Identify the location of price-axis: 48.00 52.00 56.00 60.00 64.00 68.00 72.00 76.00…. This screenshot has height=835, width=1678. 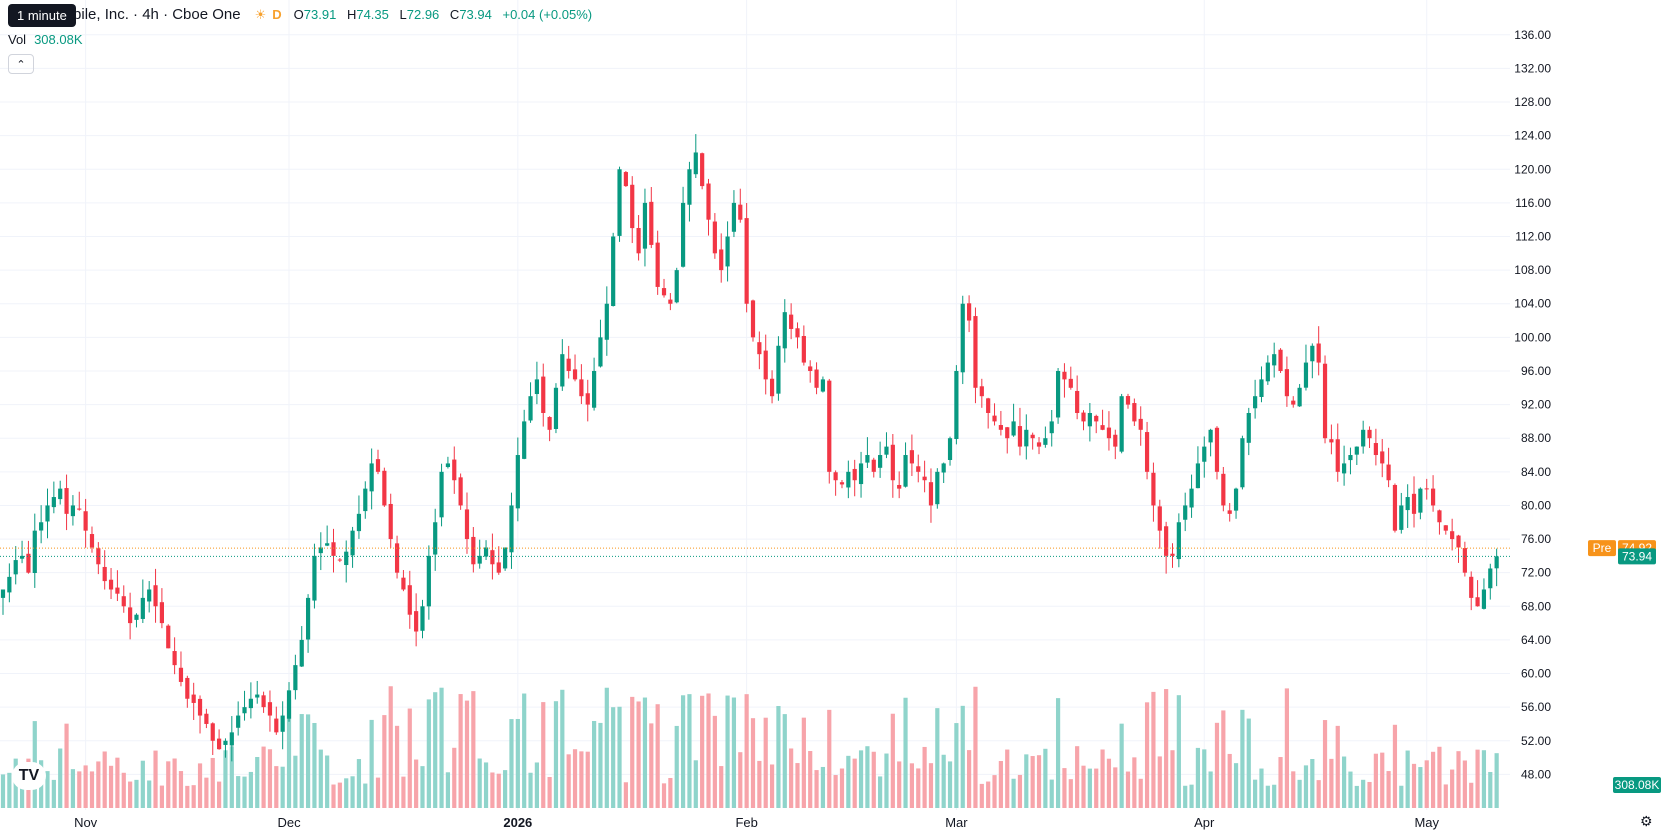
(1587, 410).